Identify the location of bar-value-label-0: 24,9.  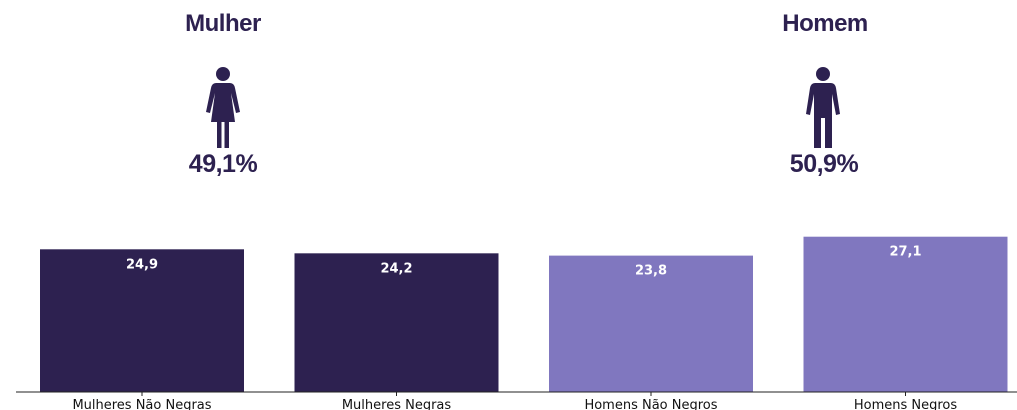
(142, 264).